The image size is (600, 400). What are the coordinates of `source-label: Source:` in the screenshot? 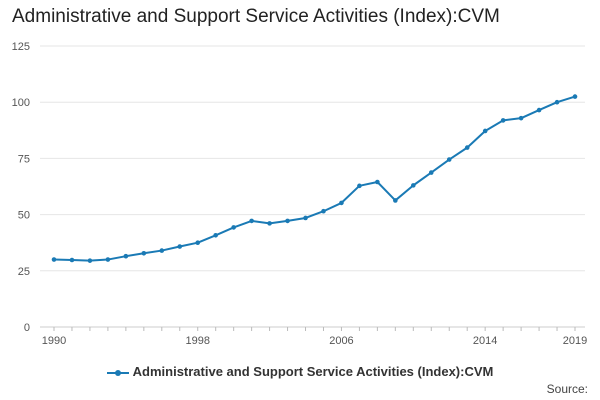 It's located at (567, 389).